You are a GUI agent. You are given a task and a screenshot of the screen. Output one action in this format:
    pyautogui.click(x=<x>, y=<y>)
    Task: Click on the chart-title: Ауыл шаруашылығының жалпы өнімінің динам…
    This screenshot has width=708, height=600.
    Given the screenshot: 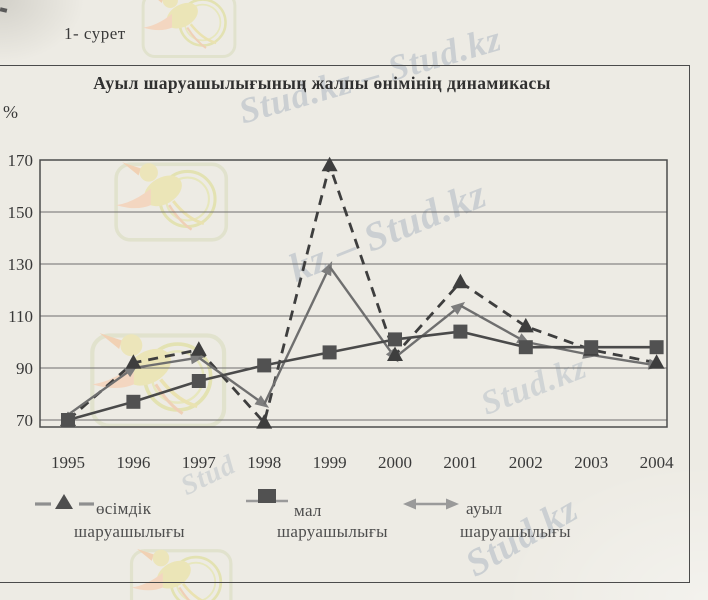 What is the action you would take?
    pyautogui.click(x=322, y=83)
    